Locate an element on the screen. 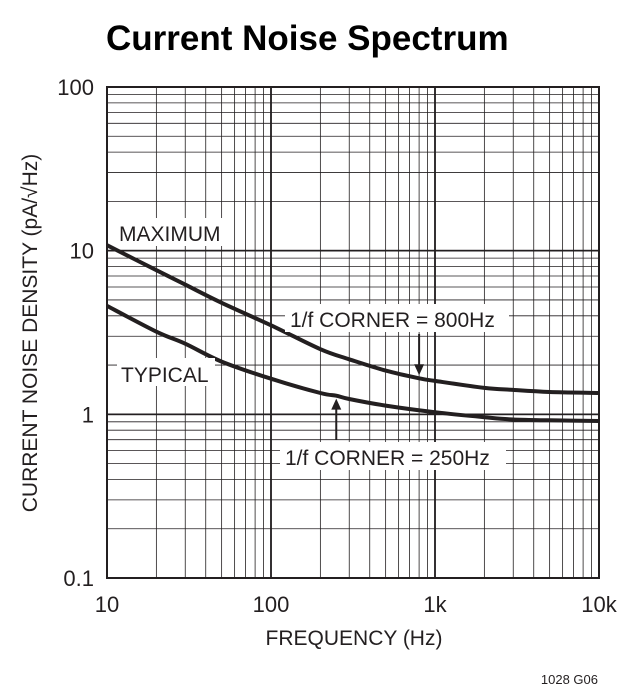 Image resolution: width=644 pixels, height=698 pixels. x-tick-label: 10k is located at coordinates (599, 604).